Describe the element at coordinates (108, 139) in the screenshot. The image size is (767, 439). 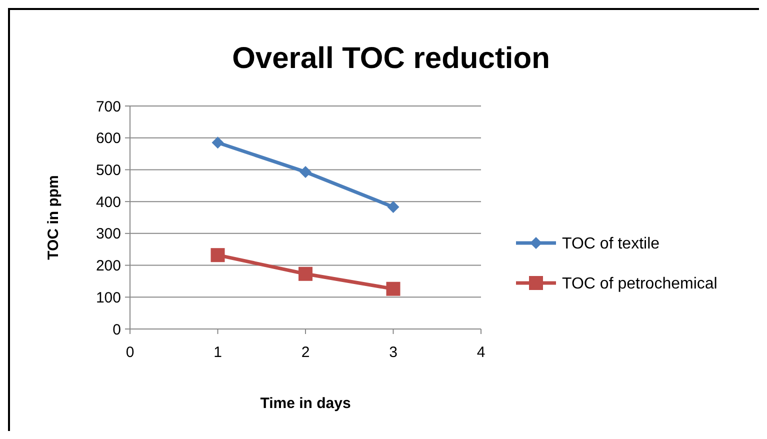
I see `y-tick-label: 600` at that location.